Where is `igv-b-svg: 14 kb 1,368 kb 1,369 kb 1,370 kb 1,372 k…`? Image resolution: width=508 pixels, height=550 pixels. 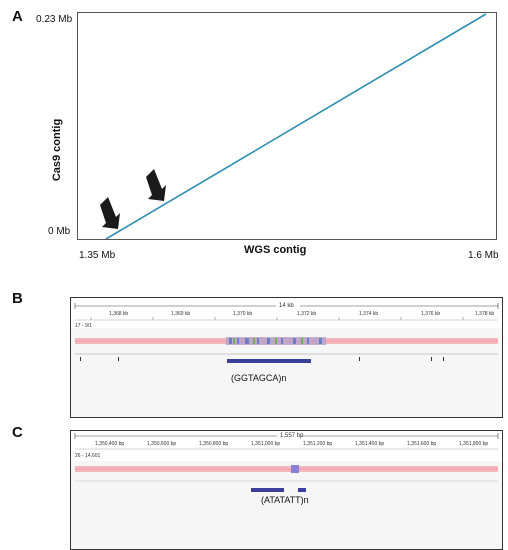
igv-b-svg: 14 kb 1,368 kb 1,369 kb 1,370 kb 1,372 k… is located at coordinates (286, 330).